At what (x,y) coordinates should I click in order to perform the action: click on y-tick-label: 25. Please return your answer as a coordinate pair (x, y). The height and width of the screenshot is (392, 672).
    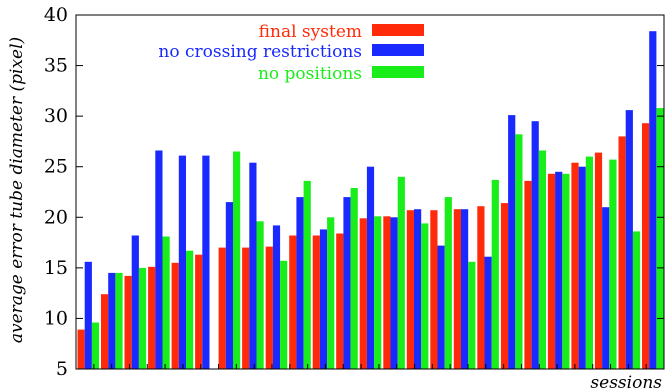
    Looking at the image, I should click on (56, 167).